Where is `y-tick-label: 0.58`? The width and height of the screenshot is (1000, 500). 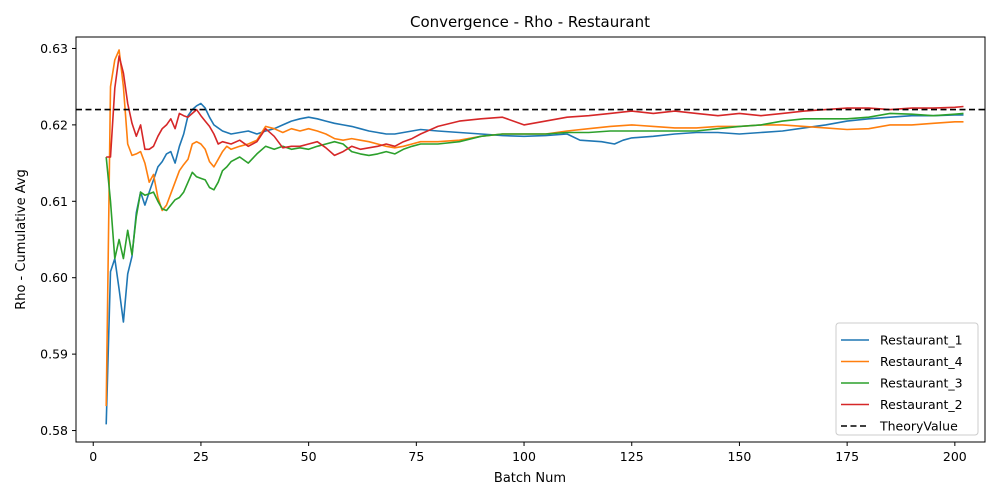
y-tick-label: 0.58 is located at coordinates (54, 430).